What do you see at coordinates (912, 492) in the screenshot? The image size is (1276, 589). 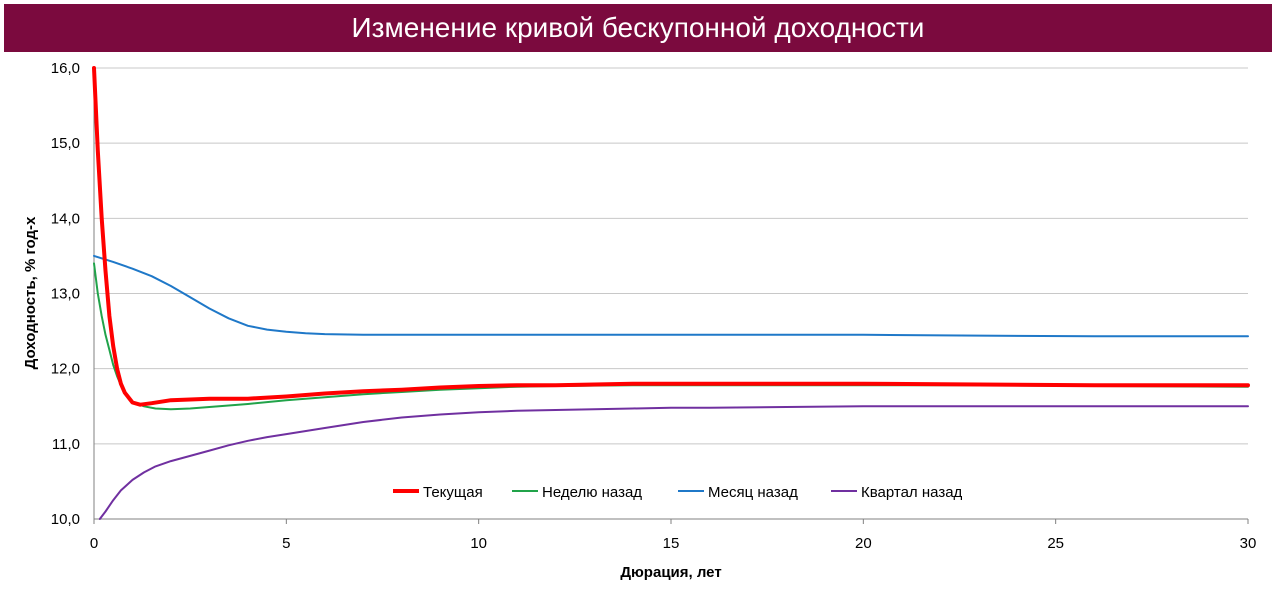 I see `legend-label: Квартал назад` at bounding box center [912, 492].